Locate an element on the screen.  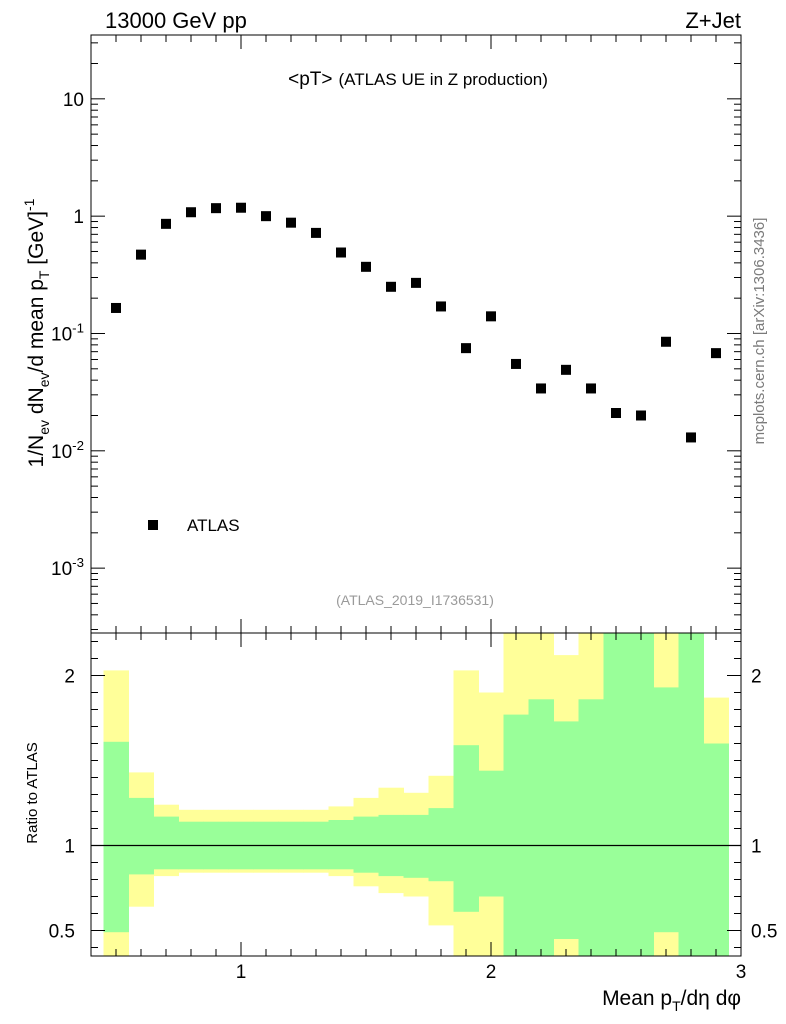
ratio-y-axis-label: Ratio to ATLAS is located at coordinates (32, 792).